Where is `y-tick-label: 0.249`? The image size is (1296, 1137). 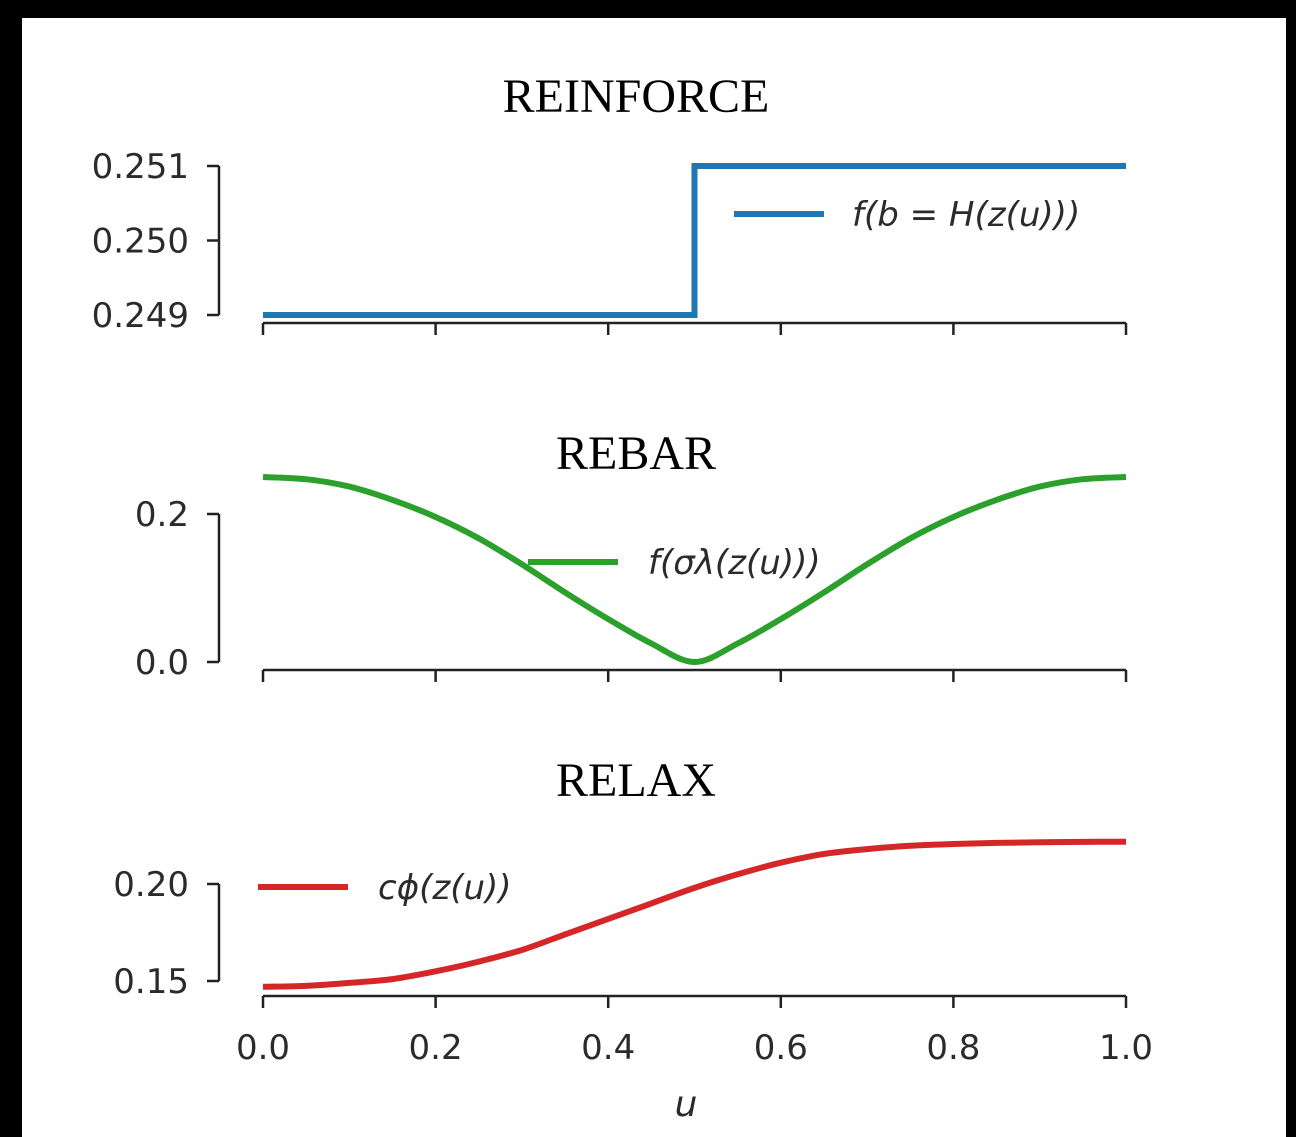
y-tick-label: 0.249 is located at coordinates (140, 316).